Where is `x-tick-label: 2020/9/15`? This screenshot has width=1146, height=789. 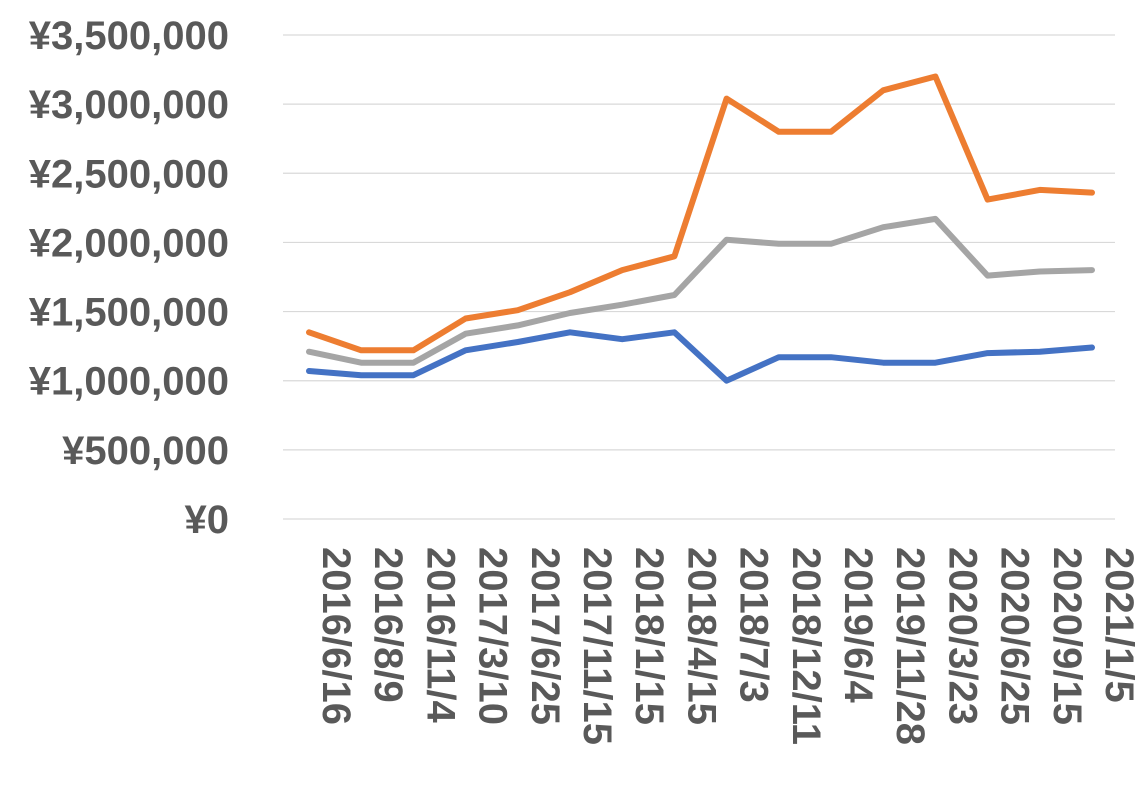 x-tick-label: 2020/9/15 is located at coordinates (1067, 636).